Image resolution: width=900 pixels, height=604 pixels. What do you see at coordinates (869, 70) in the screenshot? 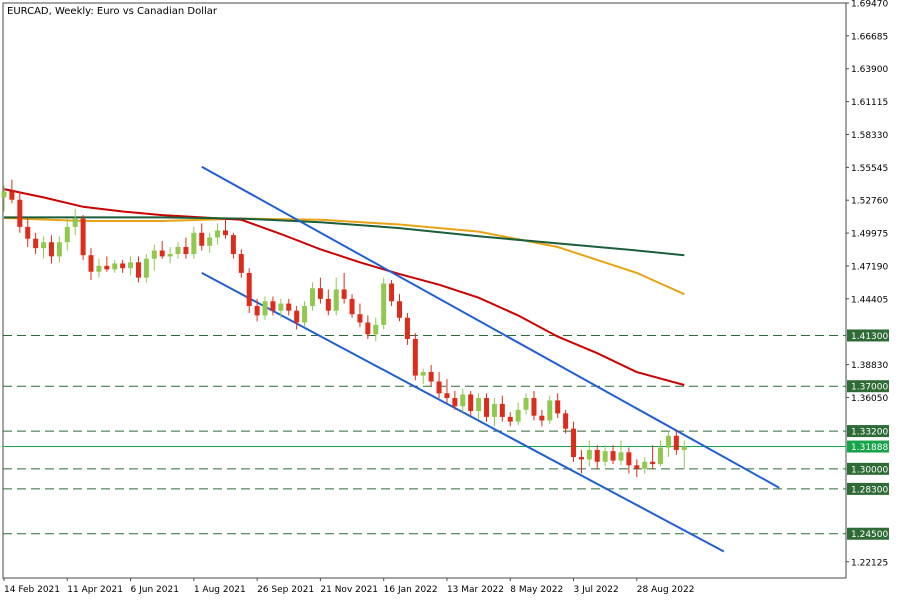
I see `y-tick-label: 1.63900` at bounding box center [869, 70].